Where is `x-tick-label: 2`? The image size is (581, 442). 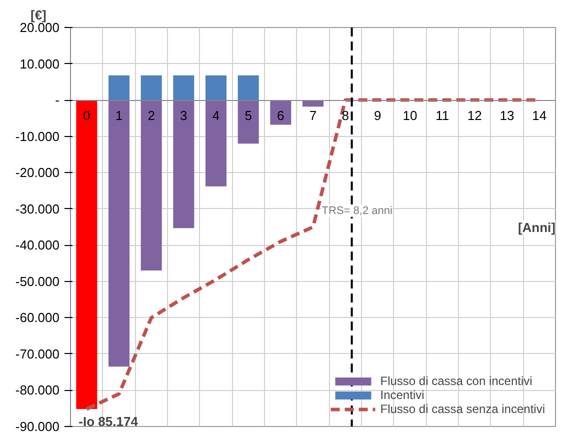
x-tick-label: 2 is located at coordinates (151, 116).